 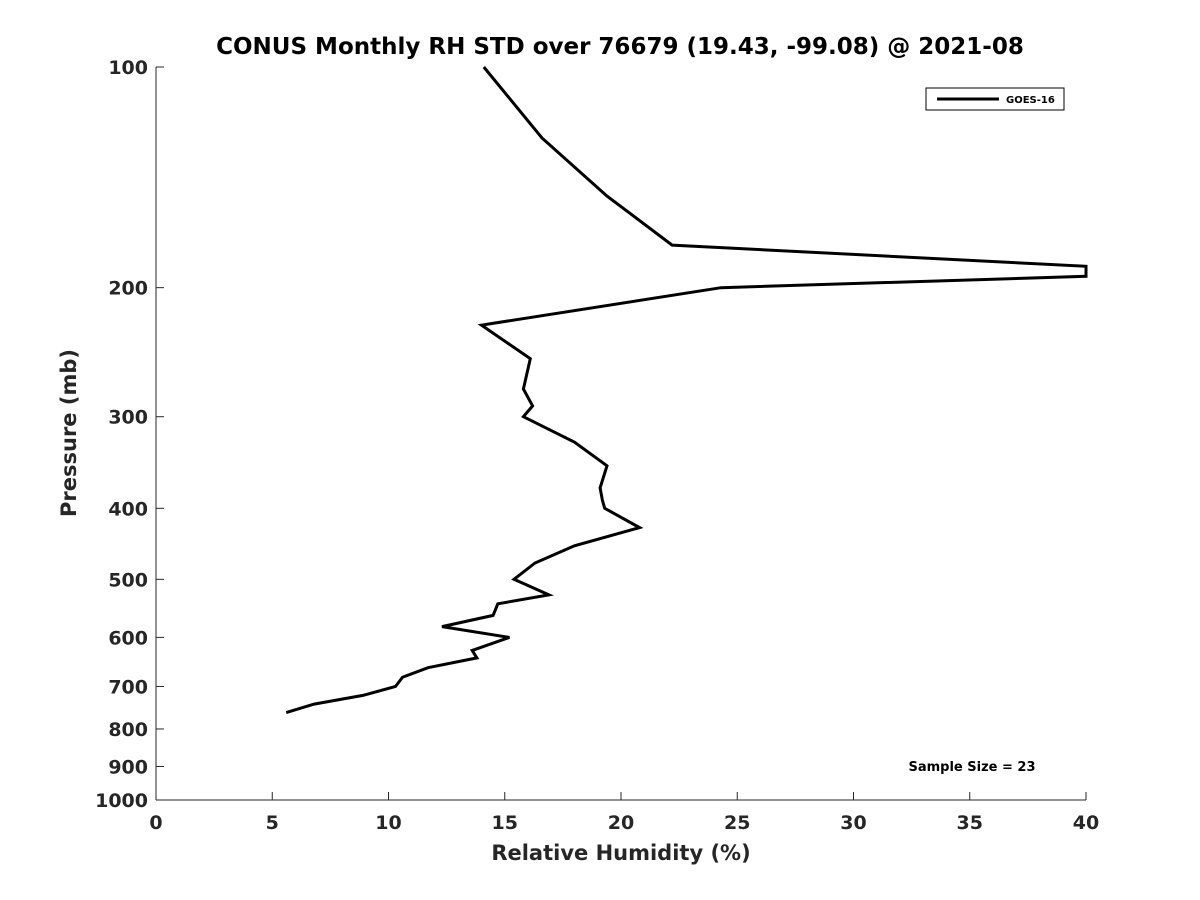 I want to click on y-ticks: 100 200 300 400 500 600 700 800 900 1000, so click(x=129, y=434).